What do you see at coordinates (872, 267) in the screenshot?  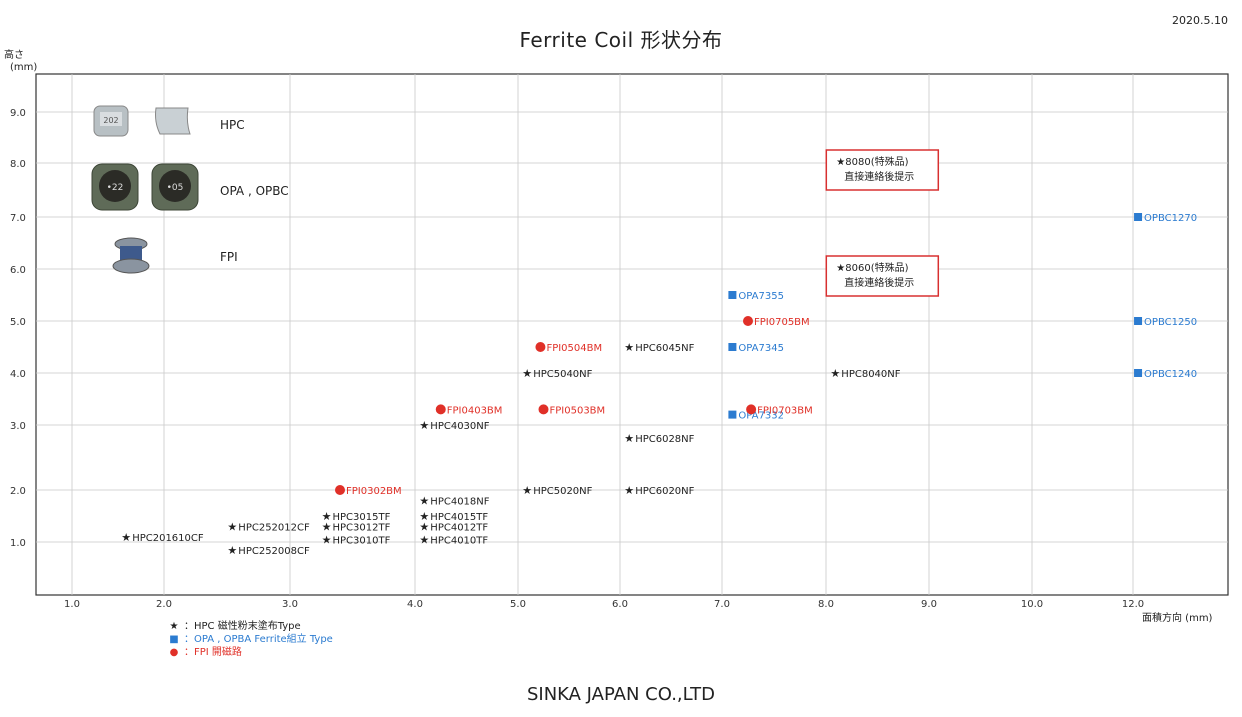 I see `special-note-title: ★8060(特殊品)` at bounding box center [872, 267].